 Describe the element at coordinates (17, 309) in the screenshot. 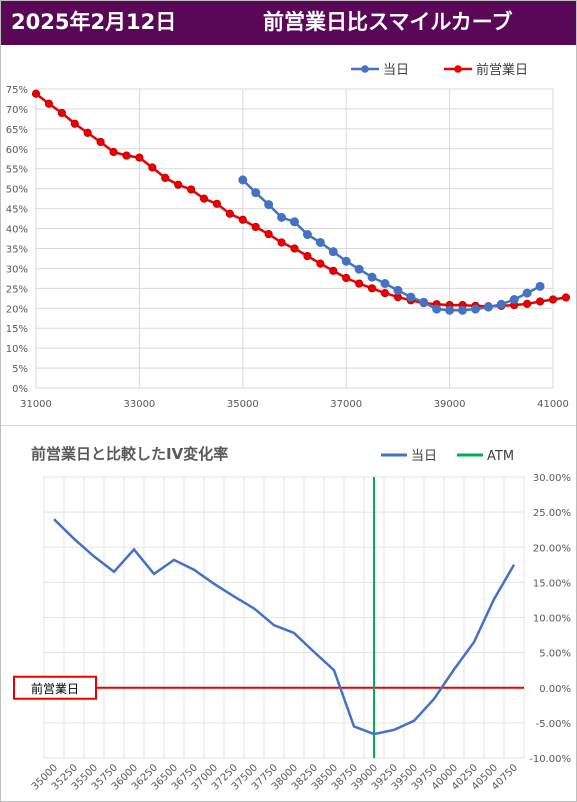

I see `y-tick-label: 20%` at that location.